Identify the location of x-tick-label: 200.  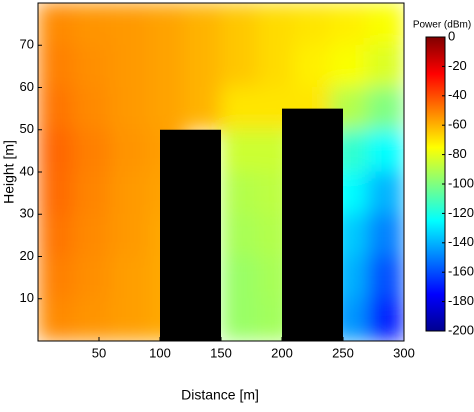
(282, 352).